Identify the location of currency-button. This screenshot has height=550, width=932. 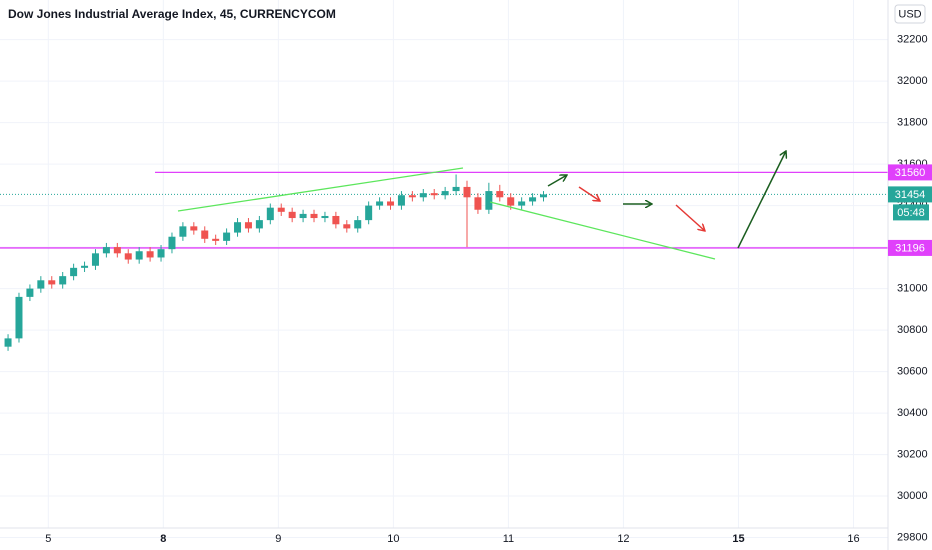
(910, 14).